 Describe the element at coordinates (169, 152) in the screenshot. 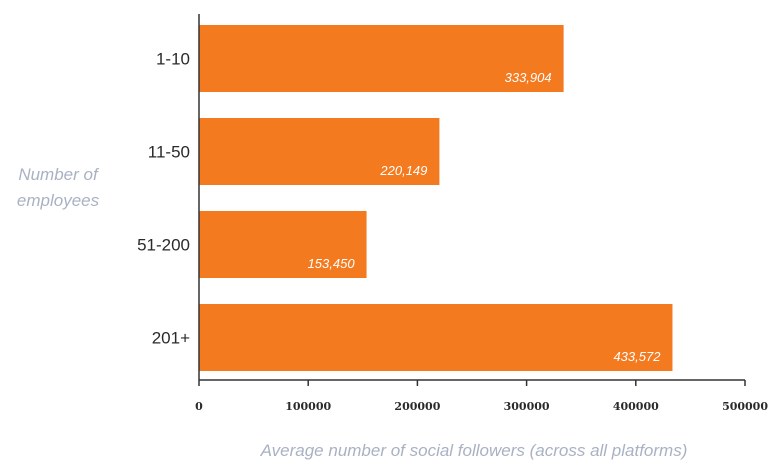

I see `category-label-11-50: 11-50` at that location.